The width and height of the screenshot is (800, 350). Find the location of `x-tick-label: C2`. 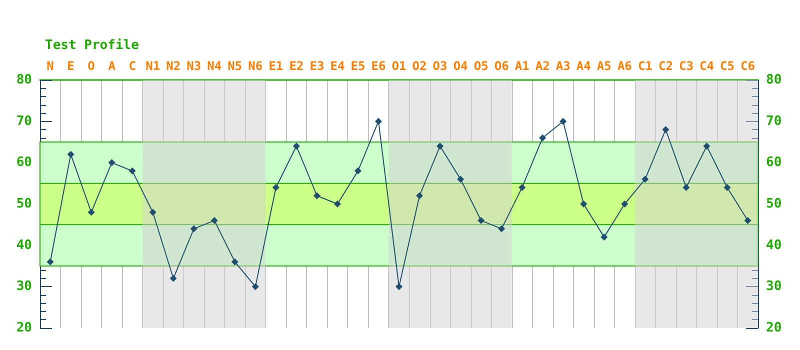

x-tick-label: C2 is located at coordinates (665, 66).